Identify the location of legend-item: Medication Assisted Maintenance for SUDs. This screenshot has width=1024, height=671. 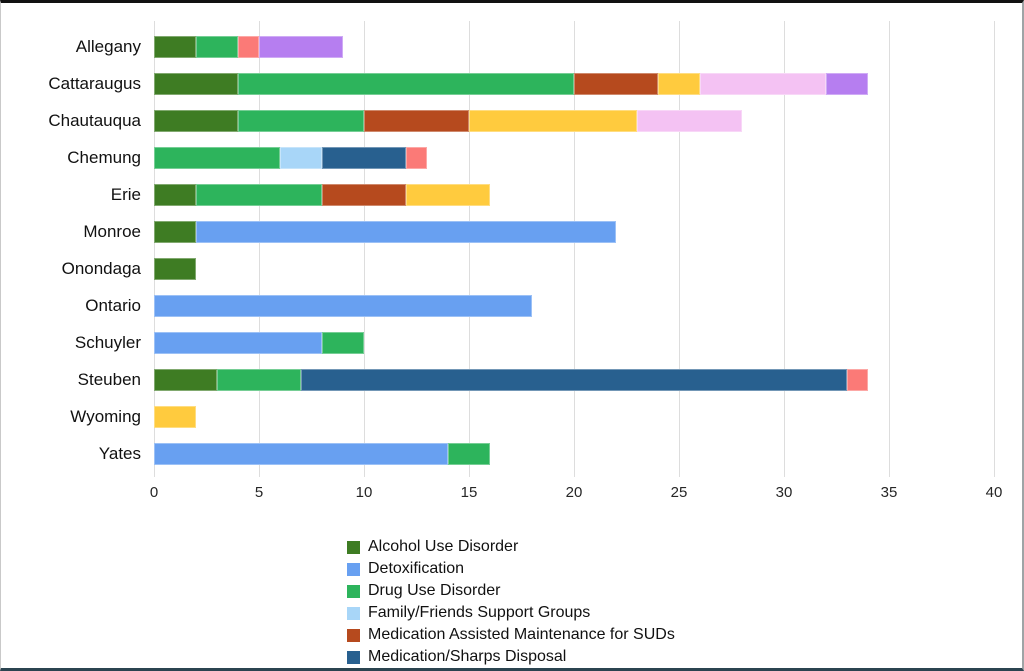
(511, 634).